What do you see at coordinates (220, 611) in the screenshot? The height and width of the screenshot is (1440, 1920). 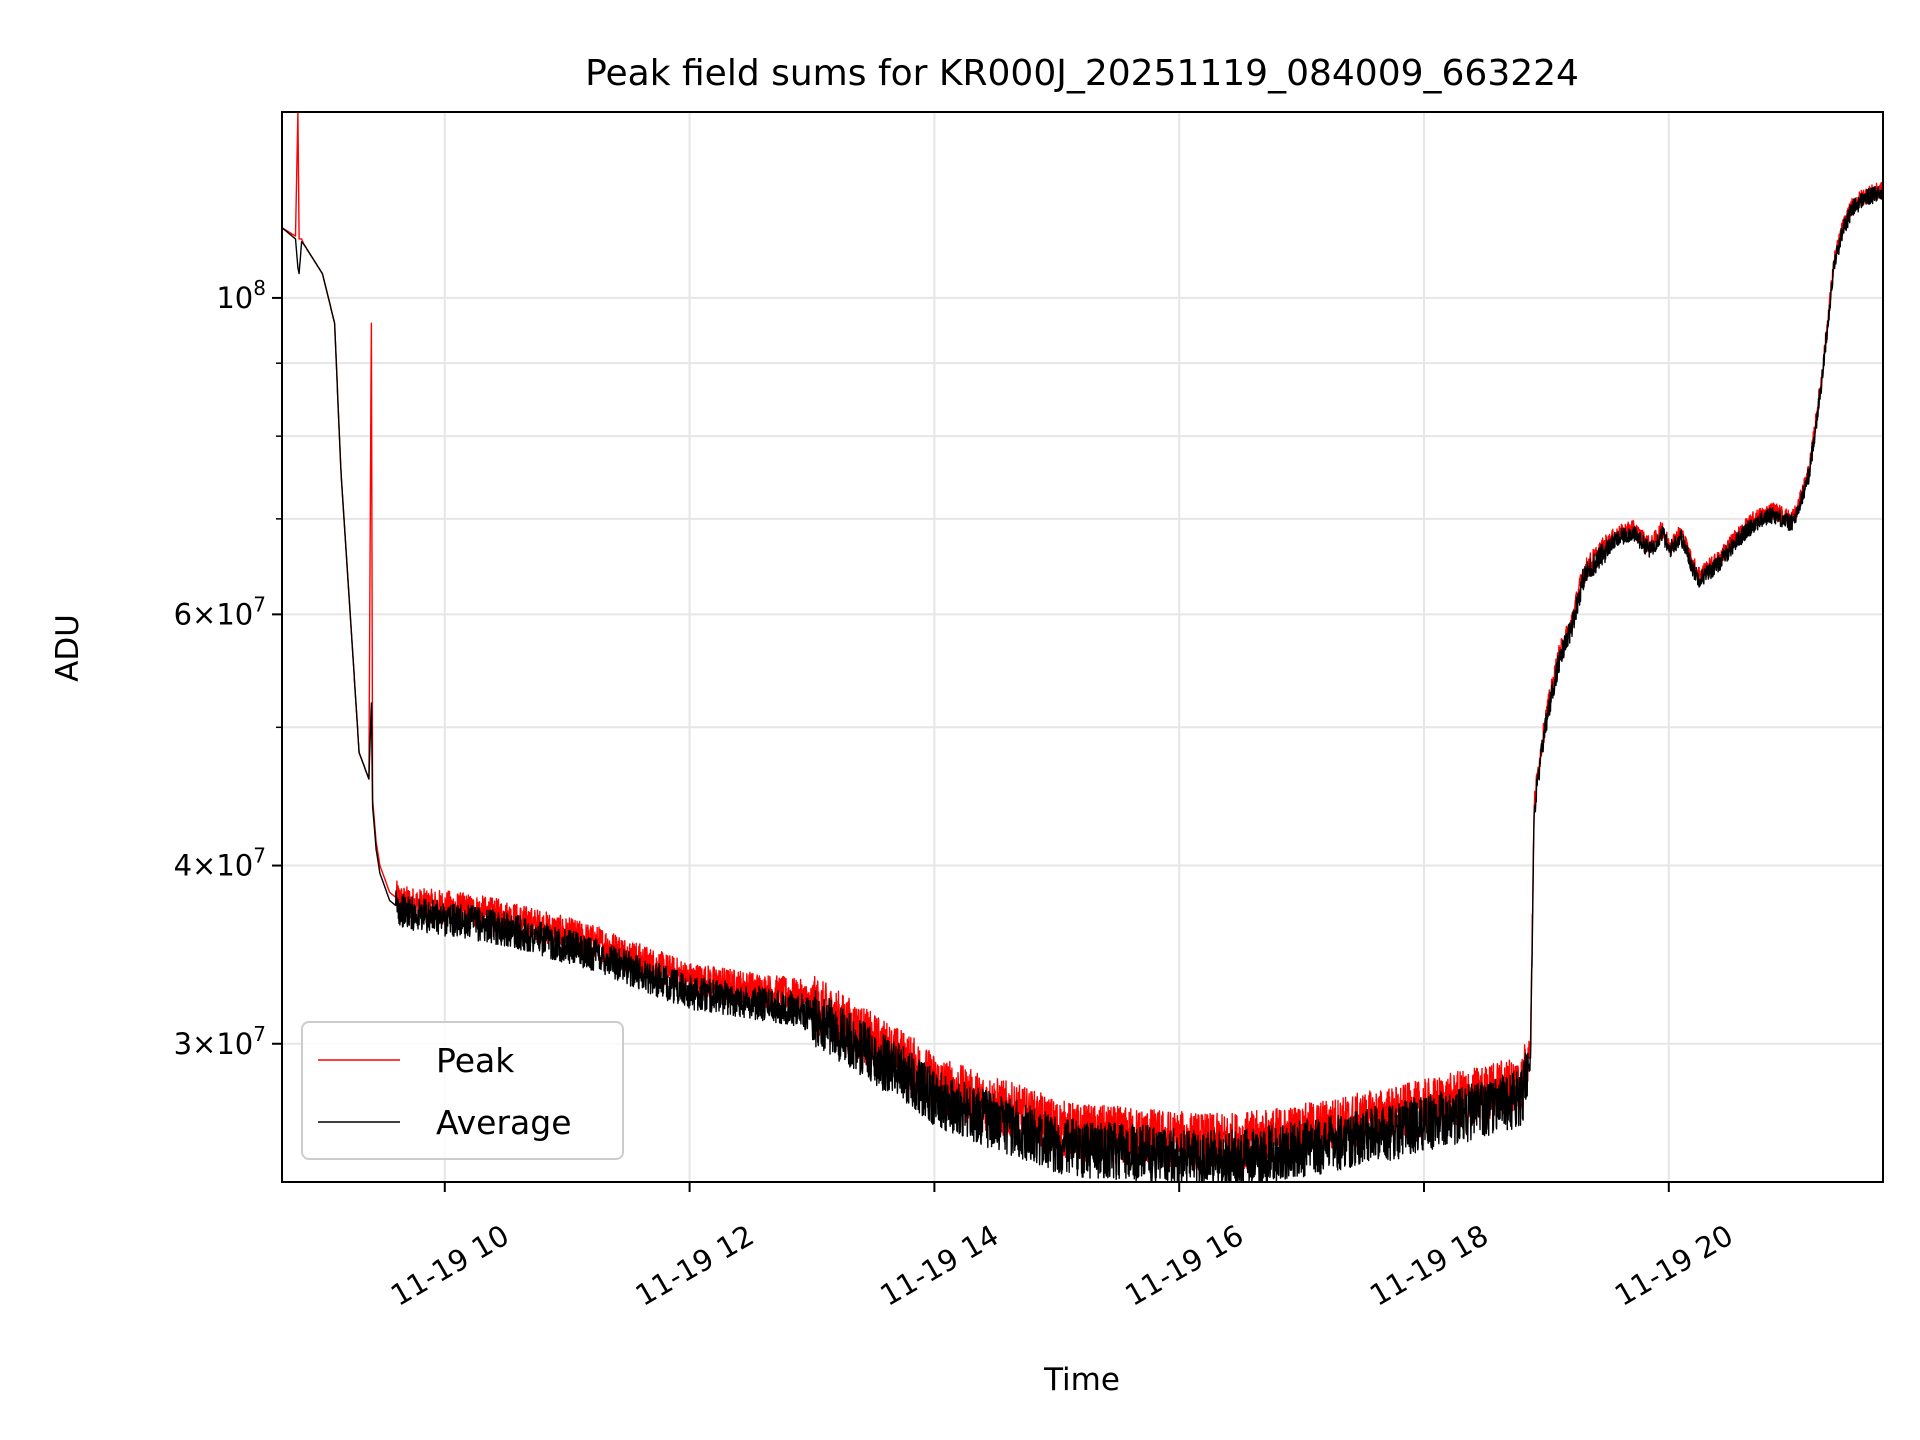 I see `y-tick-label: 6×107` at bounding box center [220, 611].